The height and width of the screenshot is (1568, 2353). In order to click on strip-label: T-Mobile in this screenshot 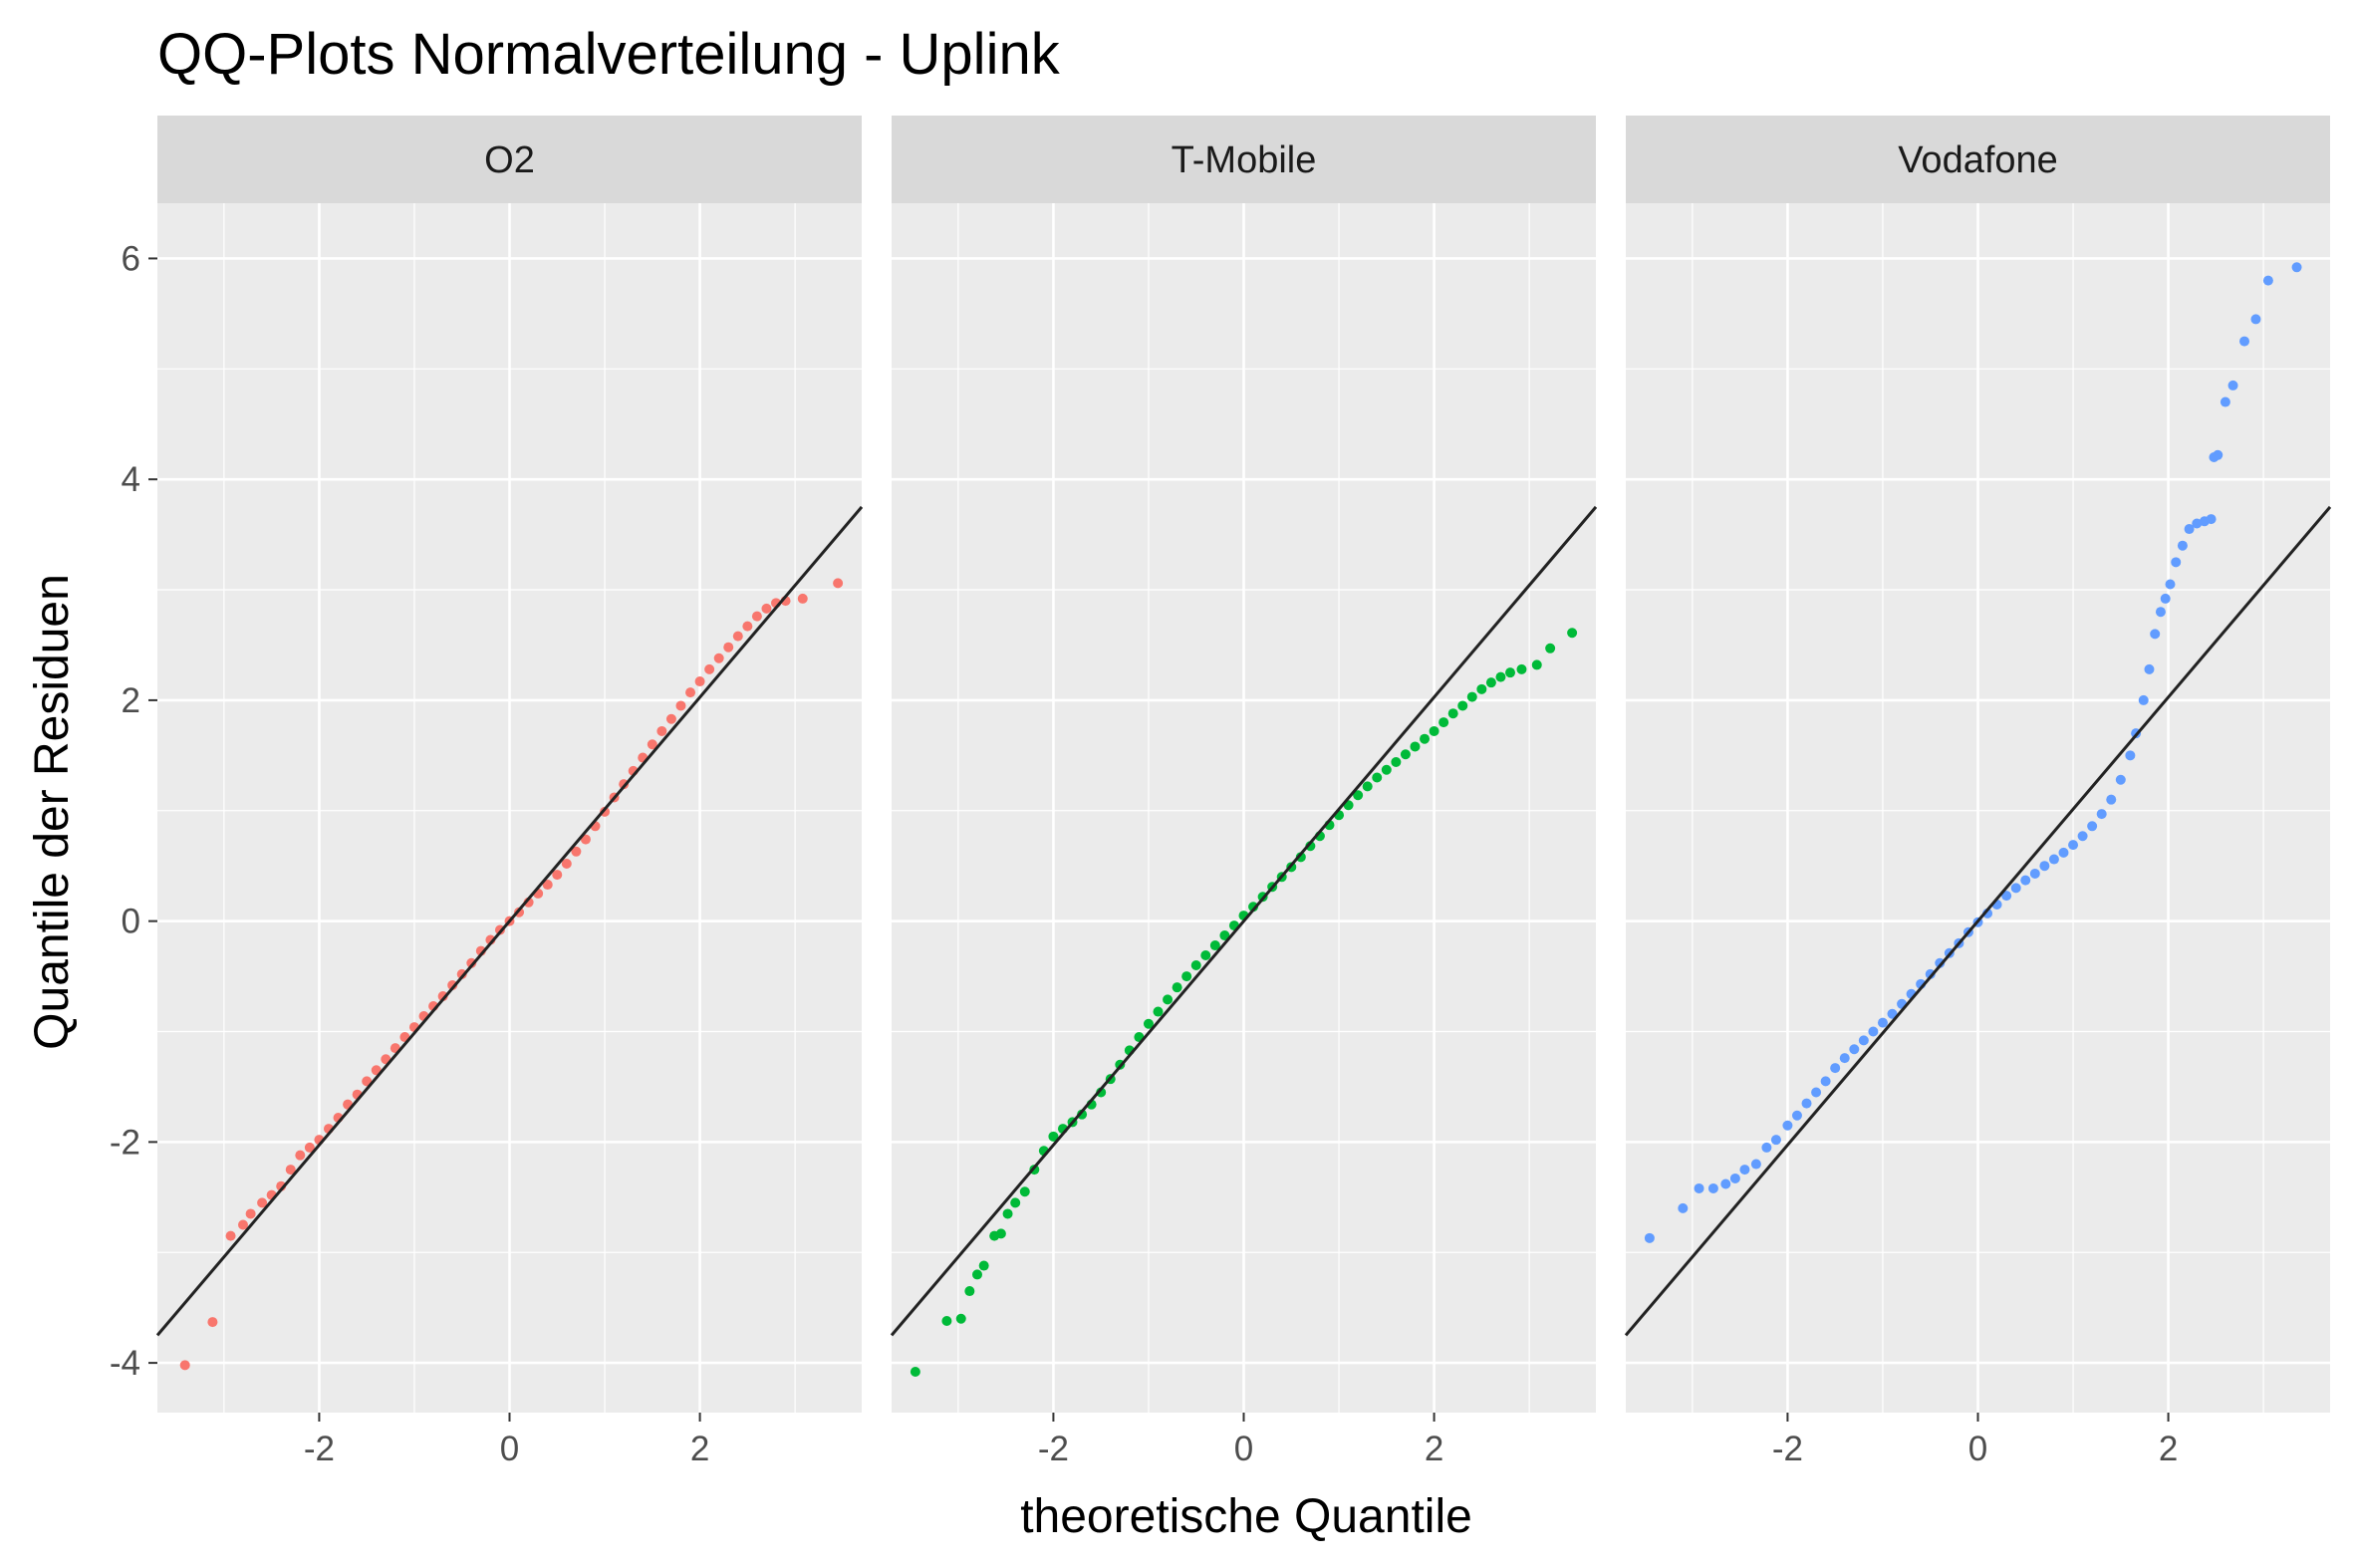, I will do `click(1245, 160)`.